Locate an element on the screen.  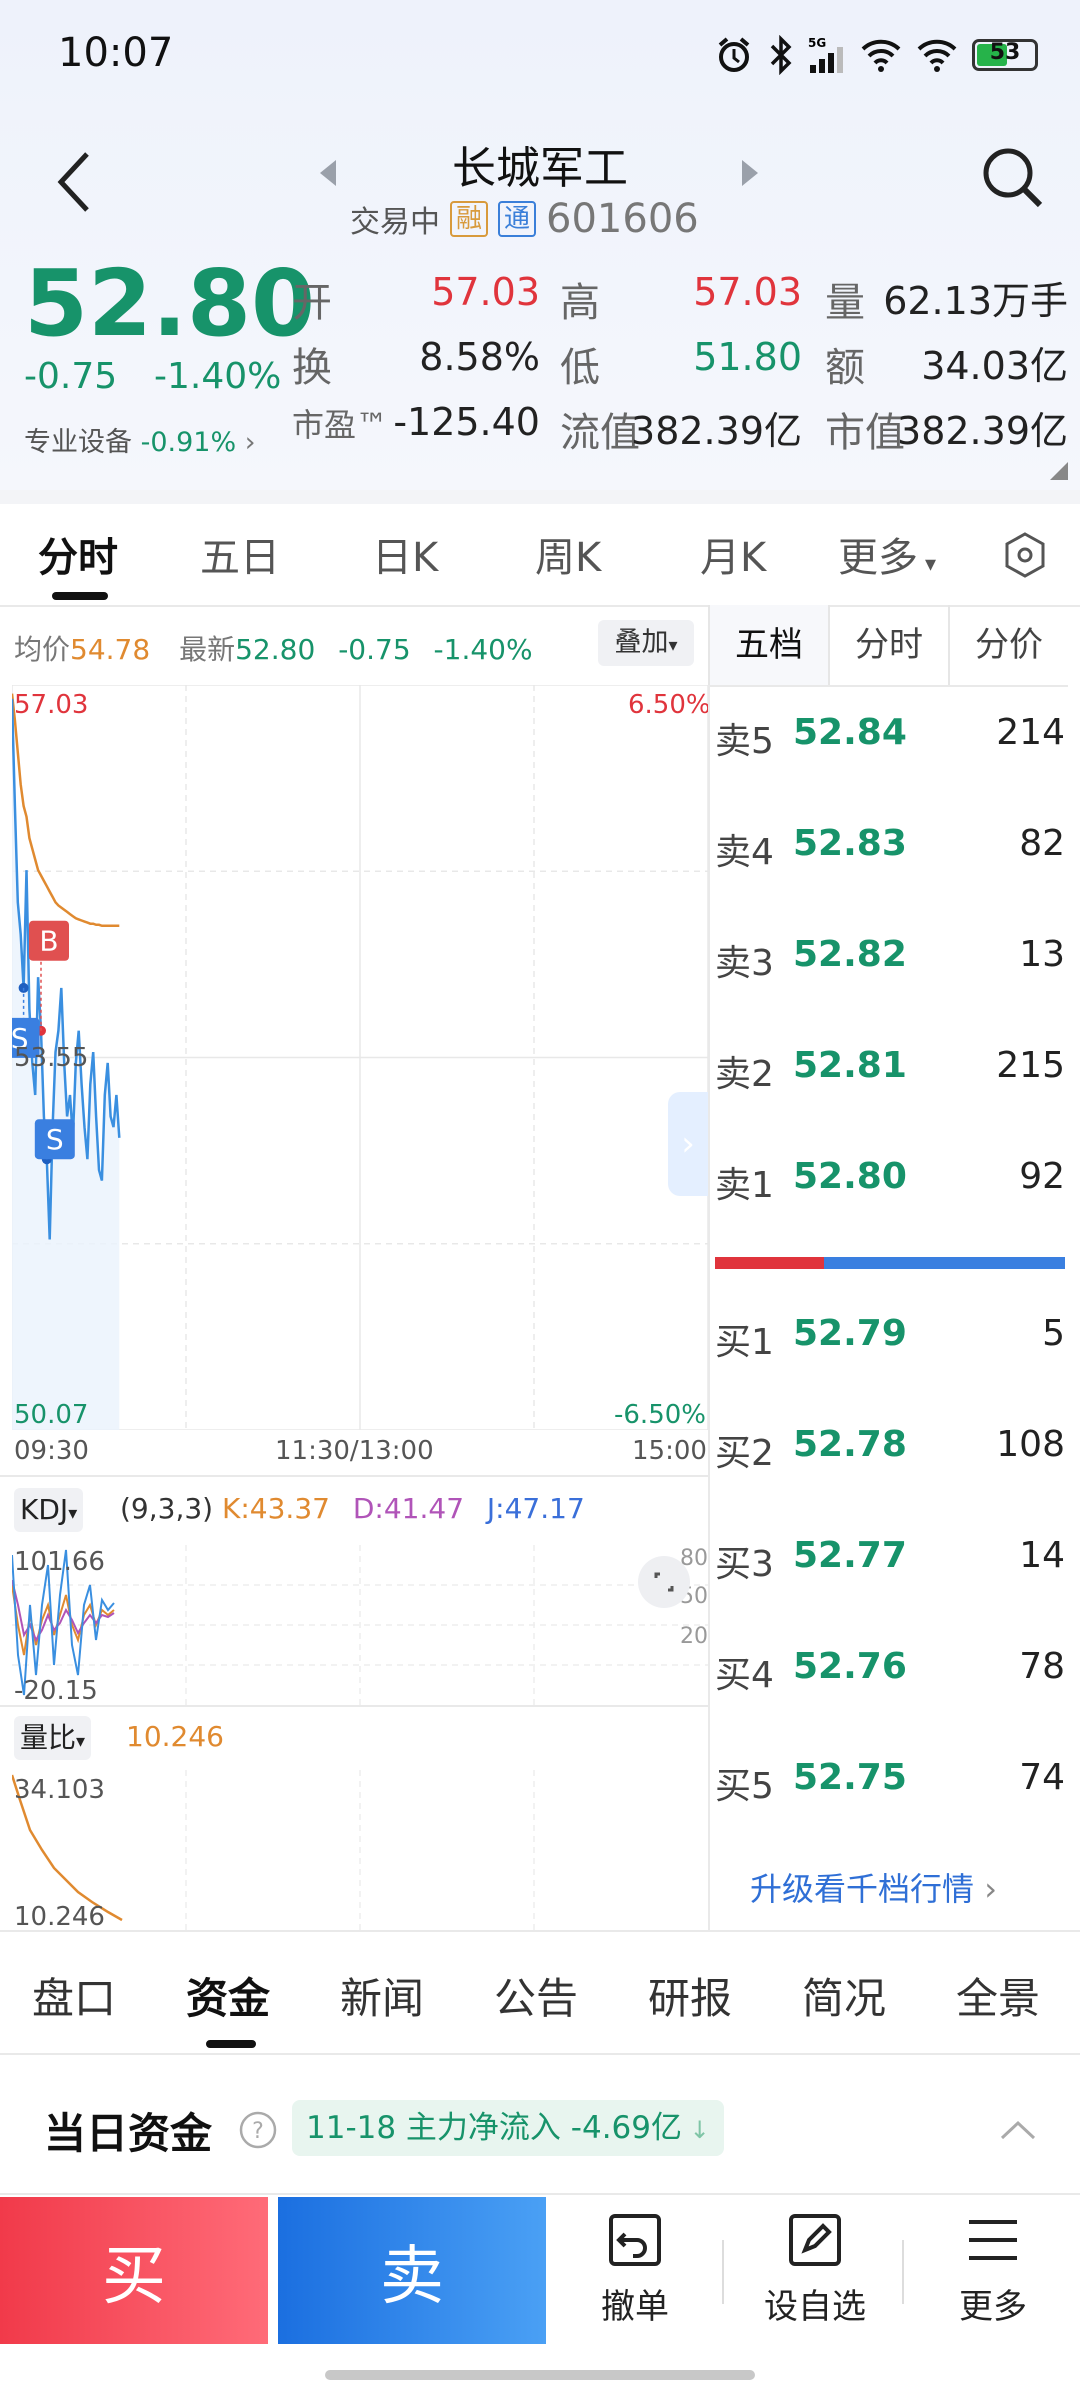
bid-row-4: 买4 52.76 78 is located at coordinates (890, 1676).